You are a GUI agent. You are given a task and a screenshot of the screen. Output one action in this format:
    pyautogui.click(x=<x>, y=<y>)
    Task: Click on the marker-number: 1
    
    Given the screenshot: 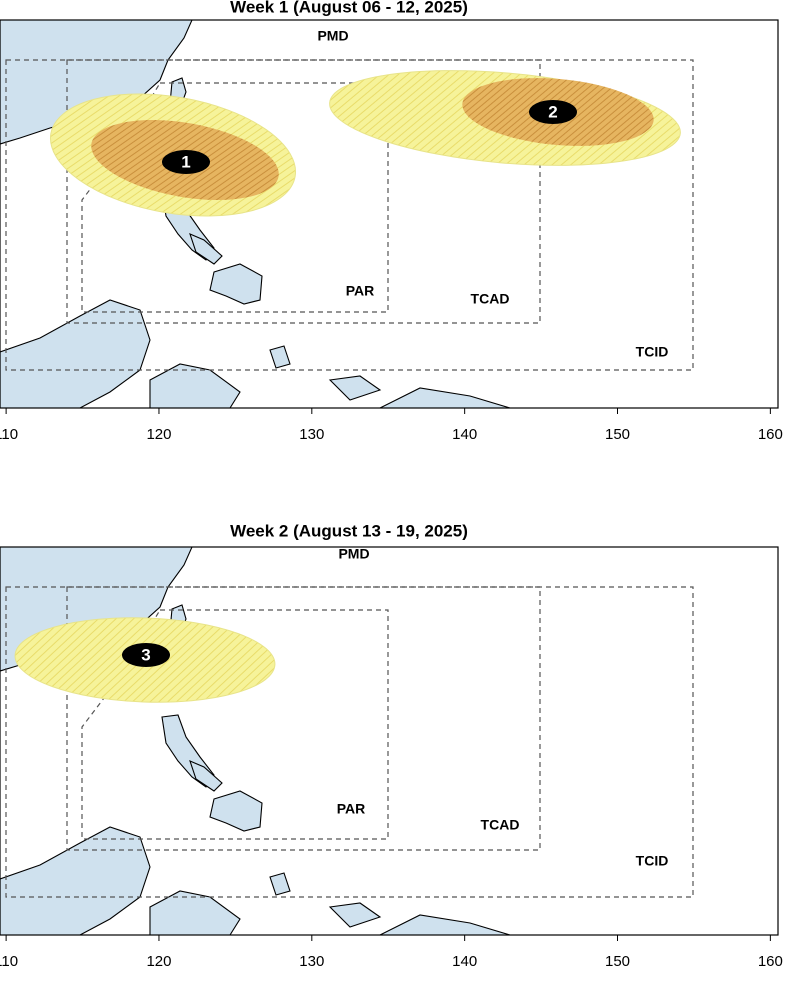 What is the action you would take?
    pyautogui.click(x=185, y=161)
    